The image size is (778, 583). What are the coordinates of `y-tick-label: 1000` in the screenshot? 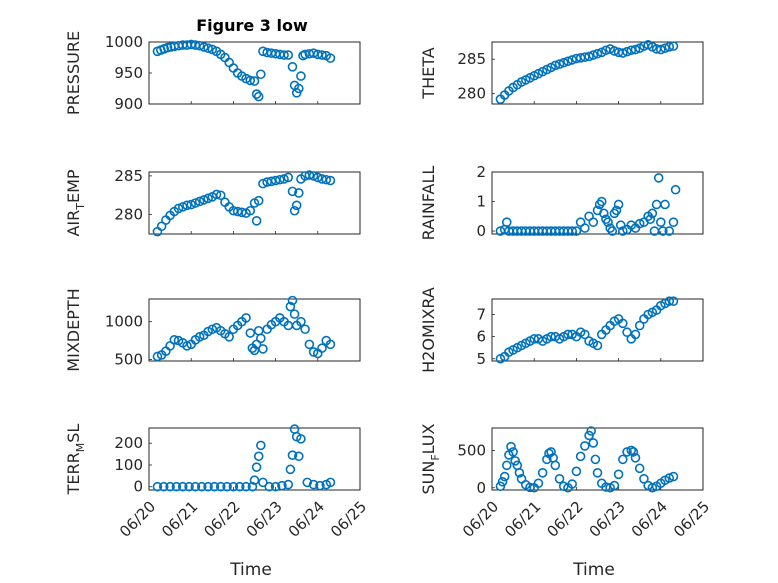 It's located at (124, 322).